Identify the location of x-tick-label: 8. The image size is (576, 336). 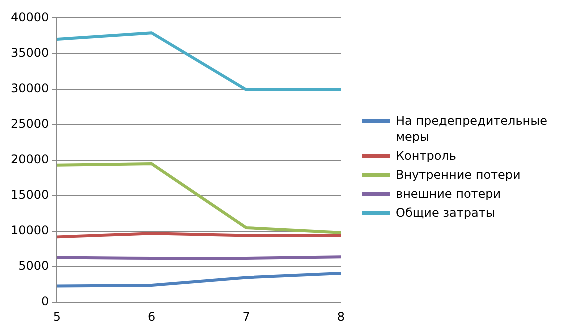
(341, 317).